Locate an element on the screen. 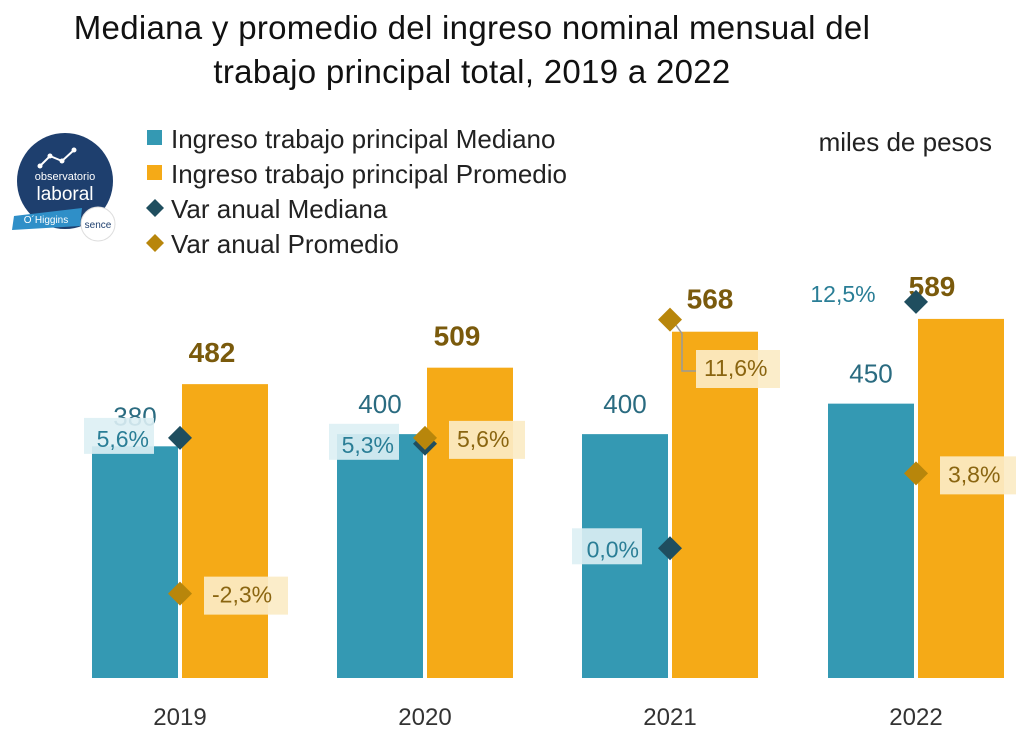 The image size is (1024, 735). logo-line2: laboral is located at coordinates (64, 194).